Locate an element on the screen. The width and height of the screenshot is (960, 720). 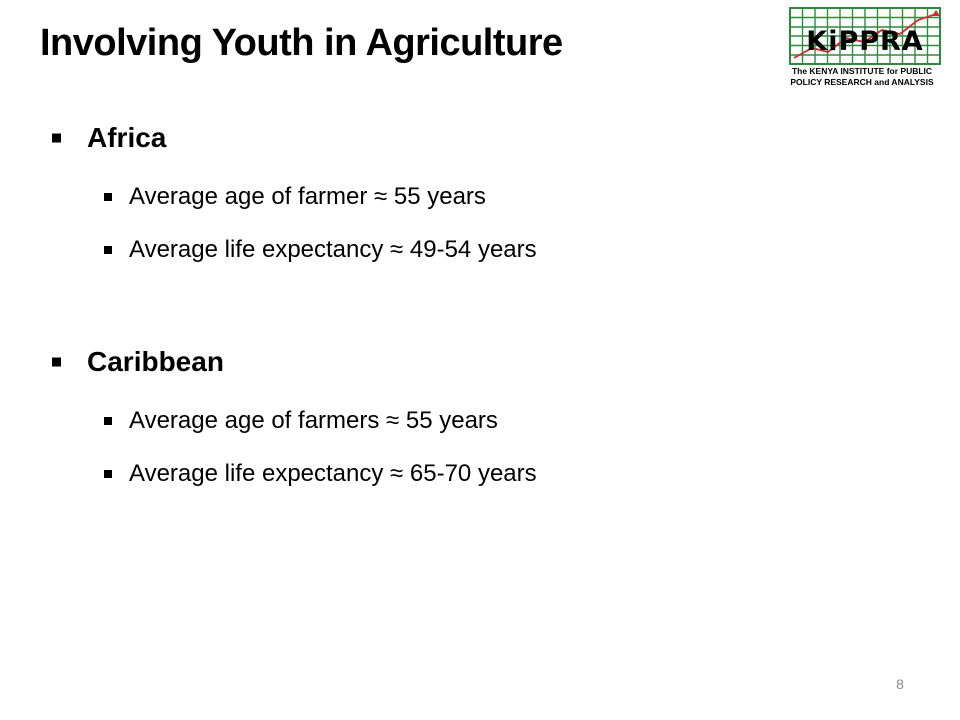
logo-caption-line-1: The KENYA INSTITUTE for PUBLIC is located at coordinates (862, 71).